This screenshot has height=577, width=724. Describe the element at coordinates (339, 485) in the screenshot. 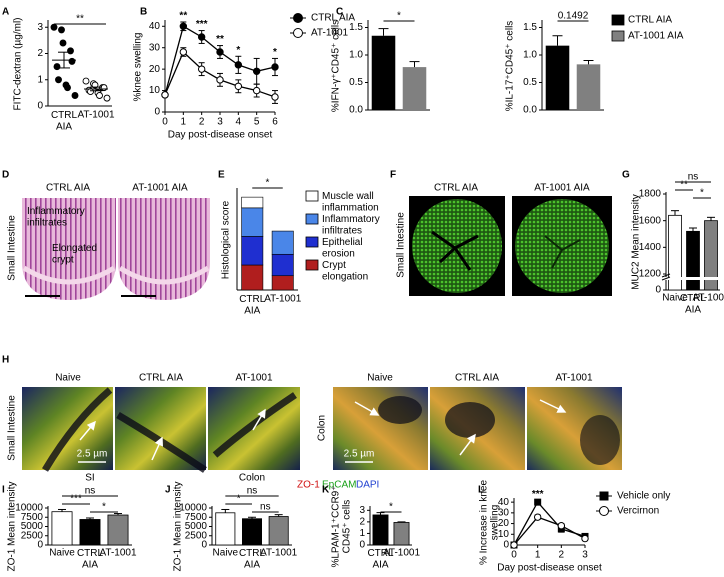

I see `stain-legend: EpCAM` at that location.